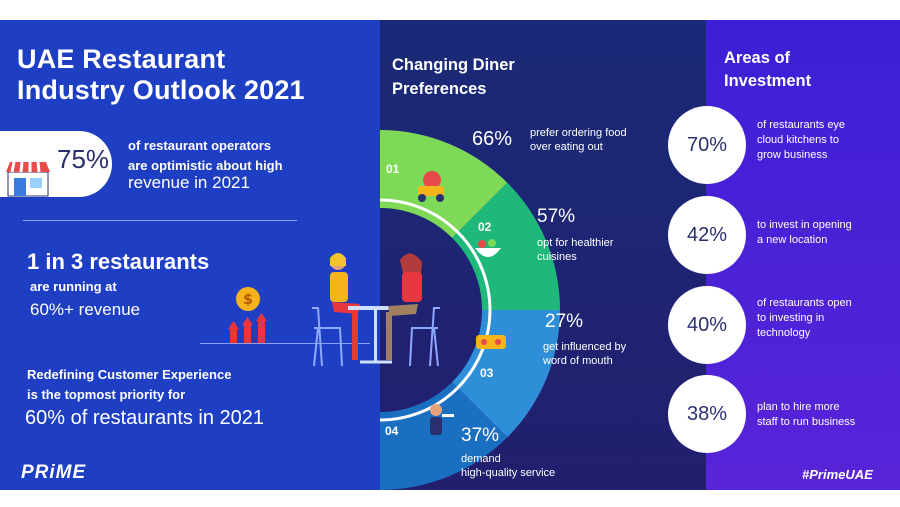 The width and height of the screenshot is (900, 507). I want to click on invest-desc-4-l1: plan to hire more, so click(798, 407).